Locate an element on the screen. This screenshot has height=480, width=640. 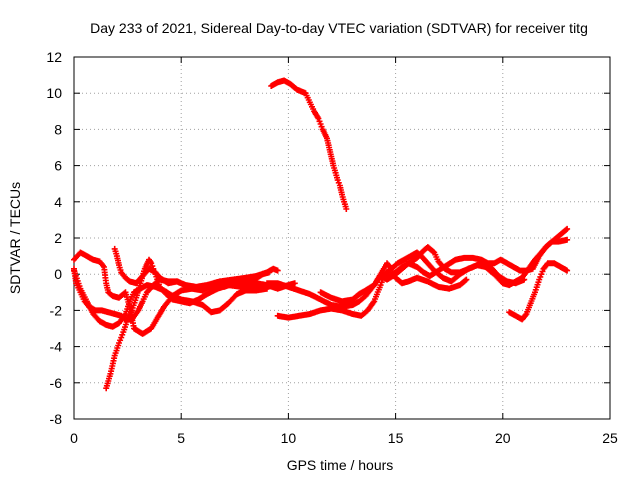
y-tick-label: 12 is located at coordinates (54, 57).